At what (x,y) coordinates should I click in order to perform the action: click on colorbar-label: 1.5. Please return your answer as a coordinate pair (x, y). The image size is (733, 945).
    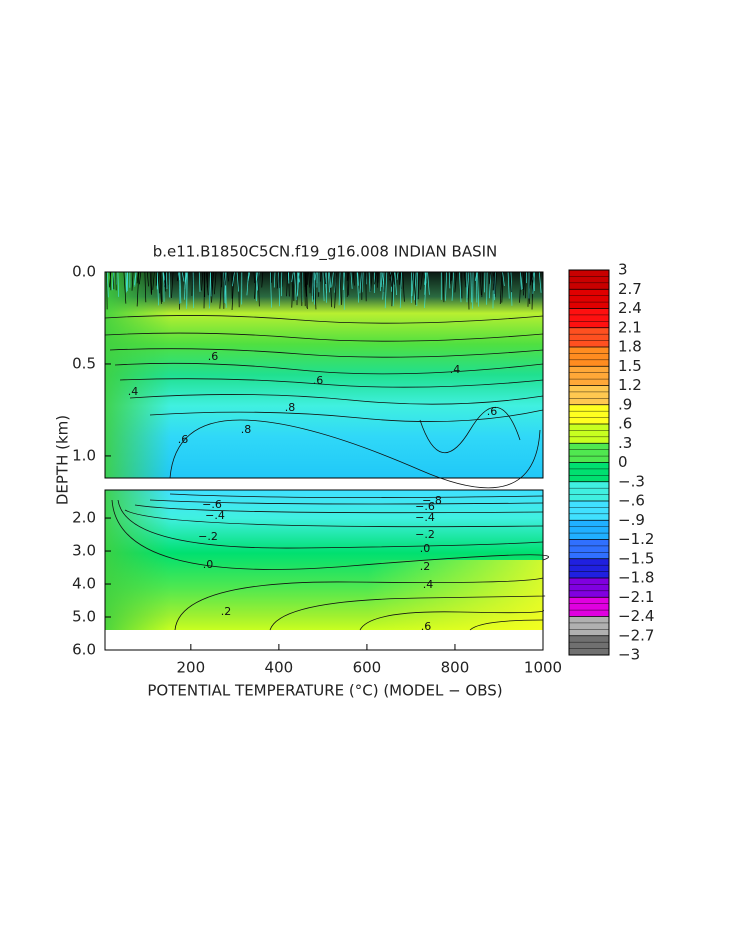
    Looking at the image, I should click on (630, 366).